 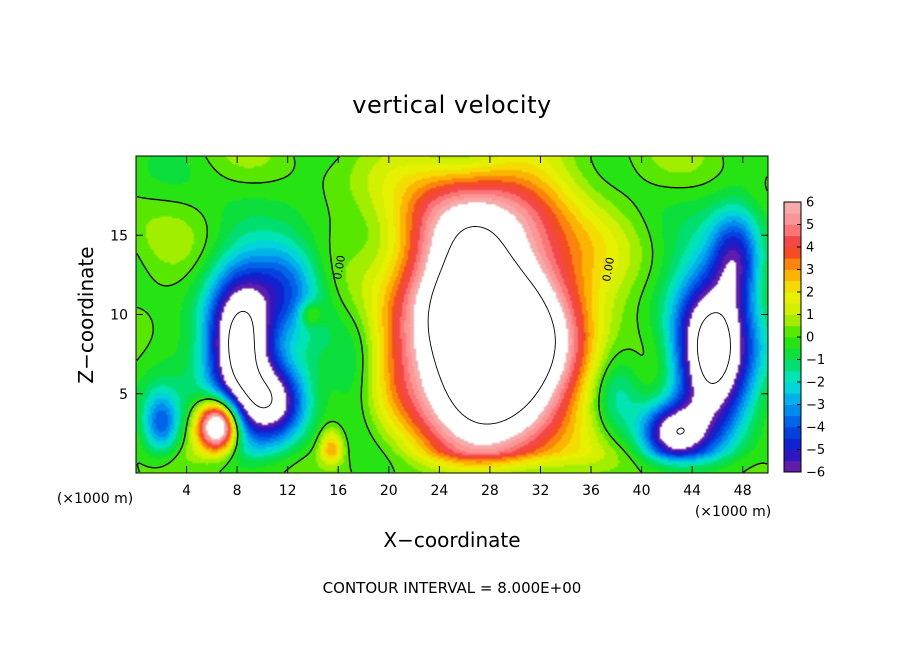 I want to click on colorbar-tick-label: 3, so click(x=810, y=270).